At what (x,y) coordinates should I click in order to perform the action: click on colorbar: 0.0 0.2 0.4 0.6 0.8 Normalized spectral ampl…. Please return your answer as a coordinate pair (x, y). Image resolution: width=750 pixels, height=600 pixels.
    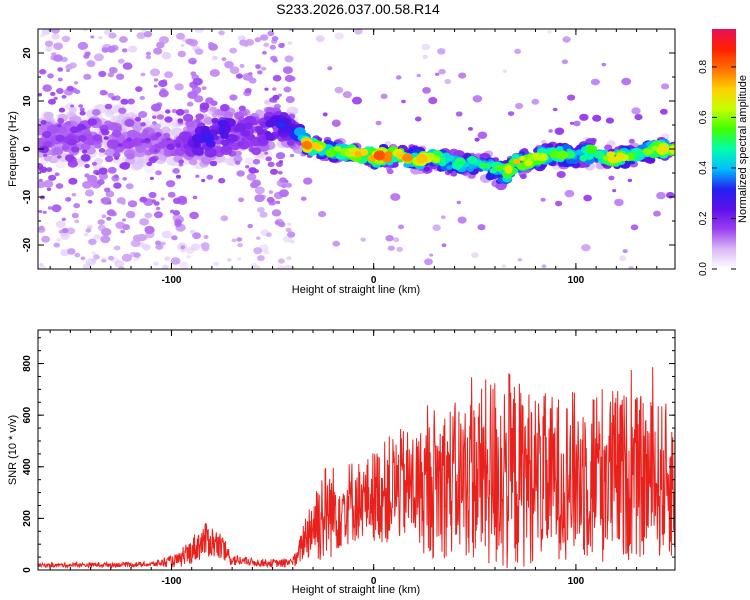
    Looking at the image, I should click on (723, 152).